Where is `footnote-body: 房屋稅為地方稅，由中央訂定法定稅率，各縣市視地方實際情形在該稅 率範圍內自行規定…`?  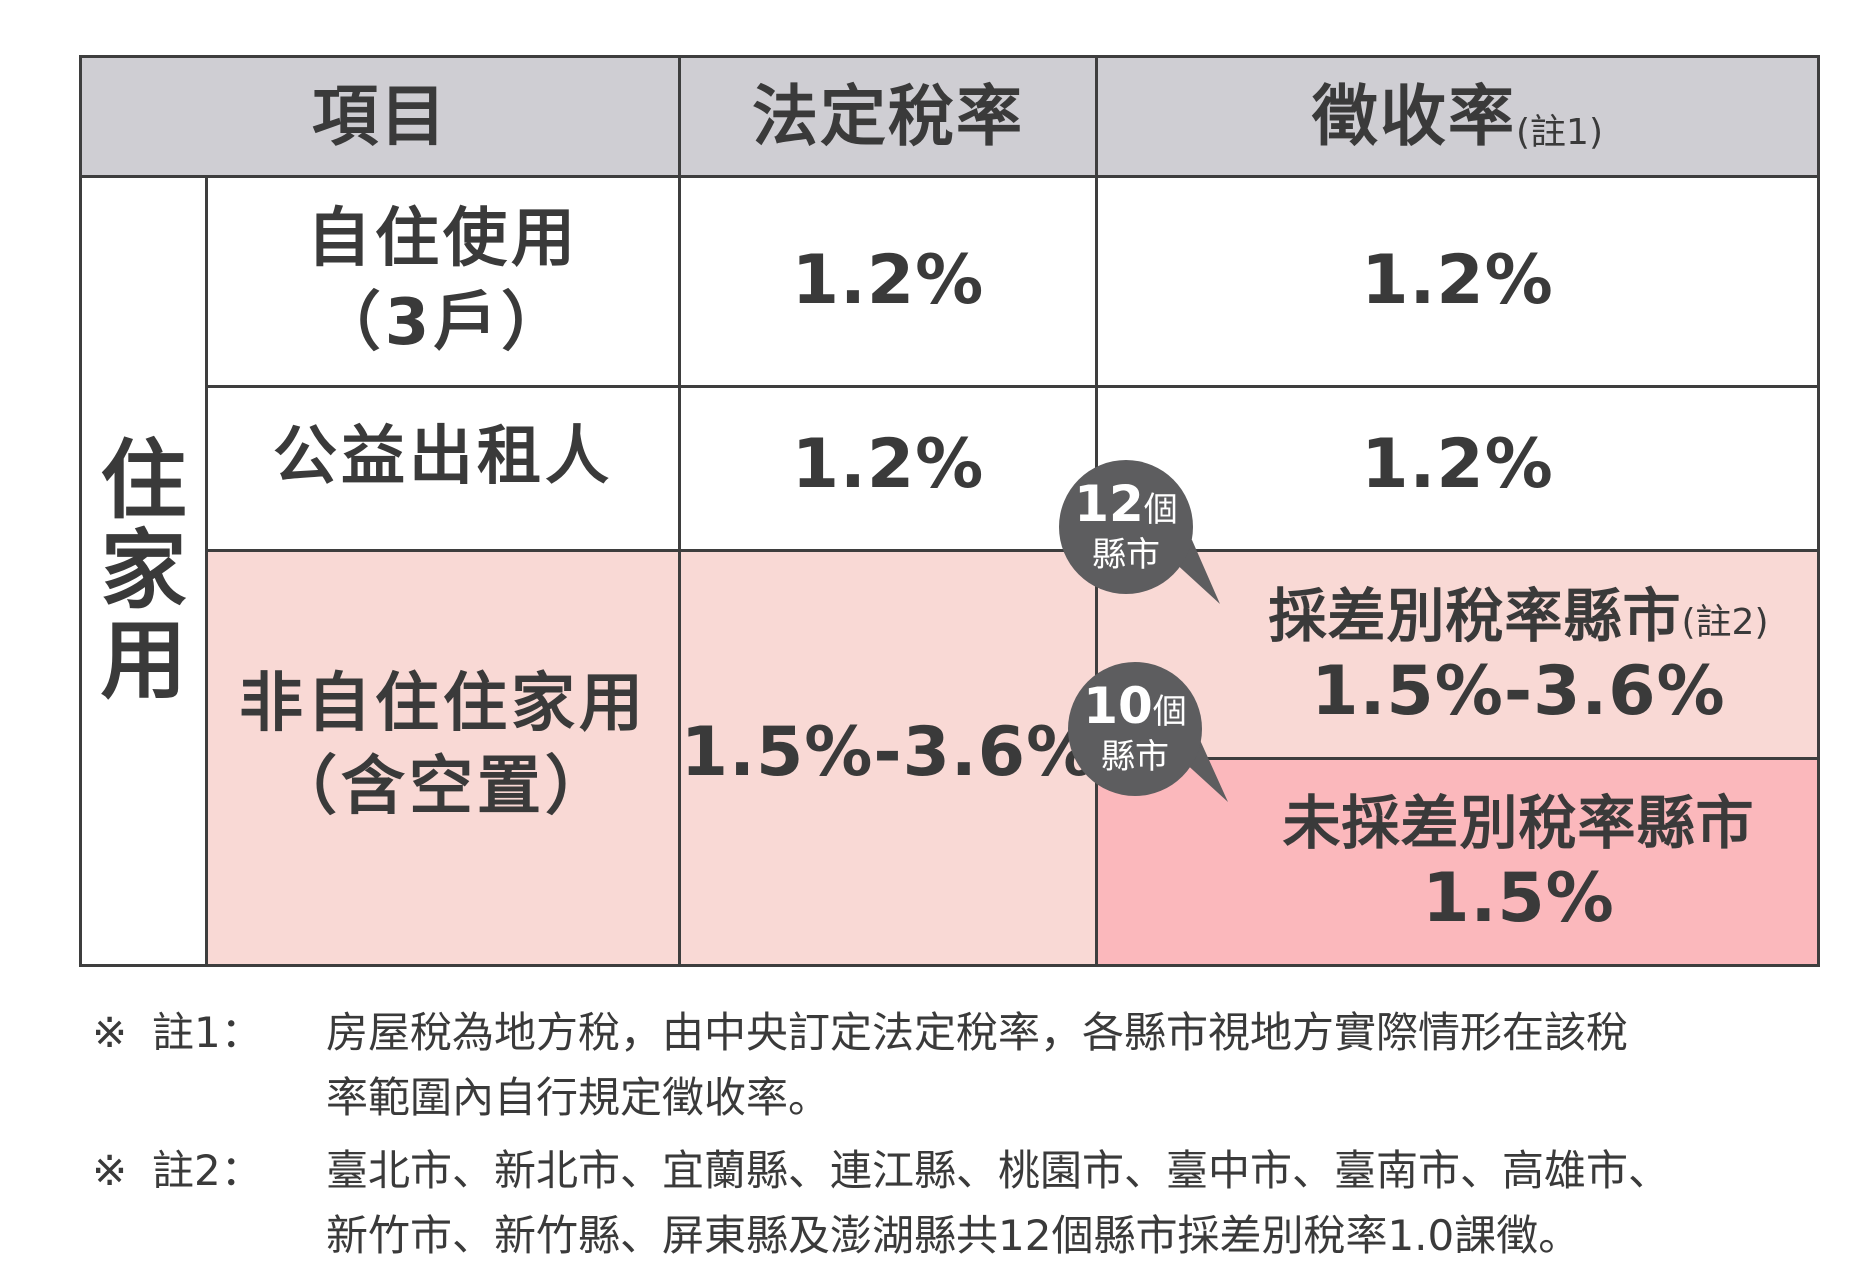
footnote-body: 房屋稅為地方稅，由中央訂定法定稅率，各縣市視地方實際情形在該稅 率範圍內自行規定… is located at coordinates (1079, 1065).